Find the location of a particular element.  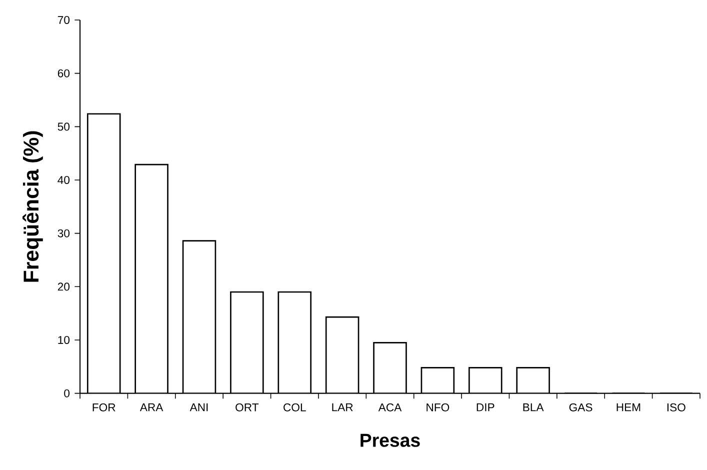

x-tick-label: COL is located at coordinates (295, 407).